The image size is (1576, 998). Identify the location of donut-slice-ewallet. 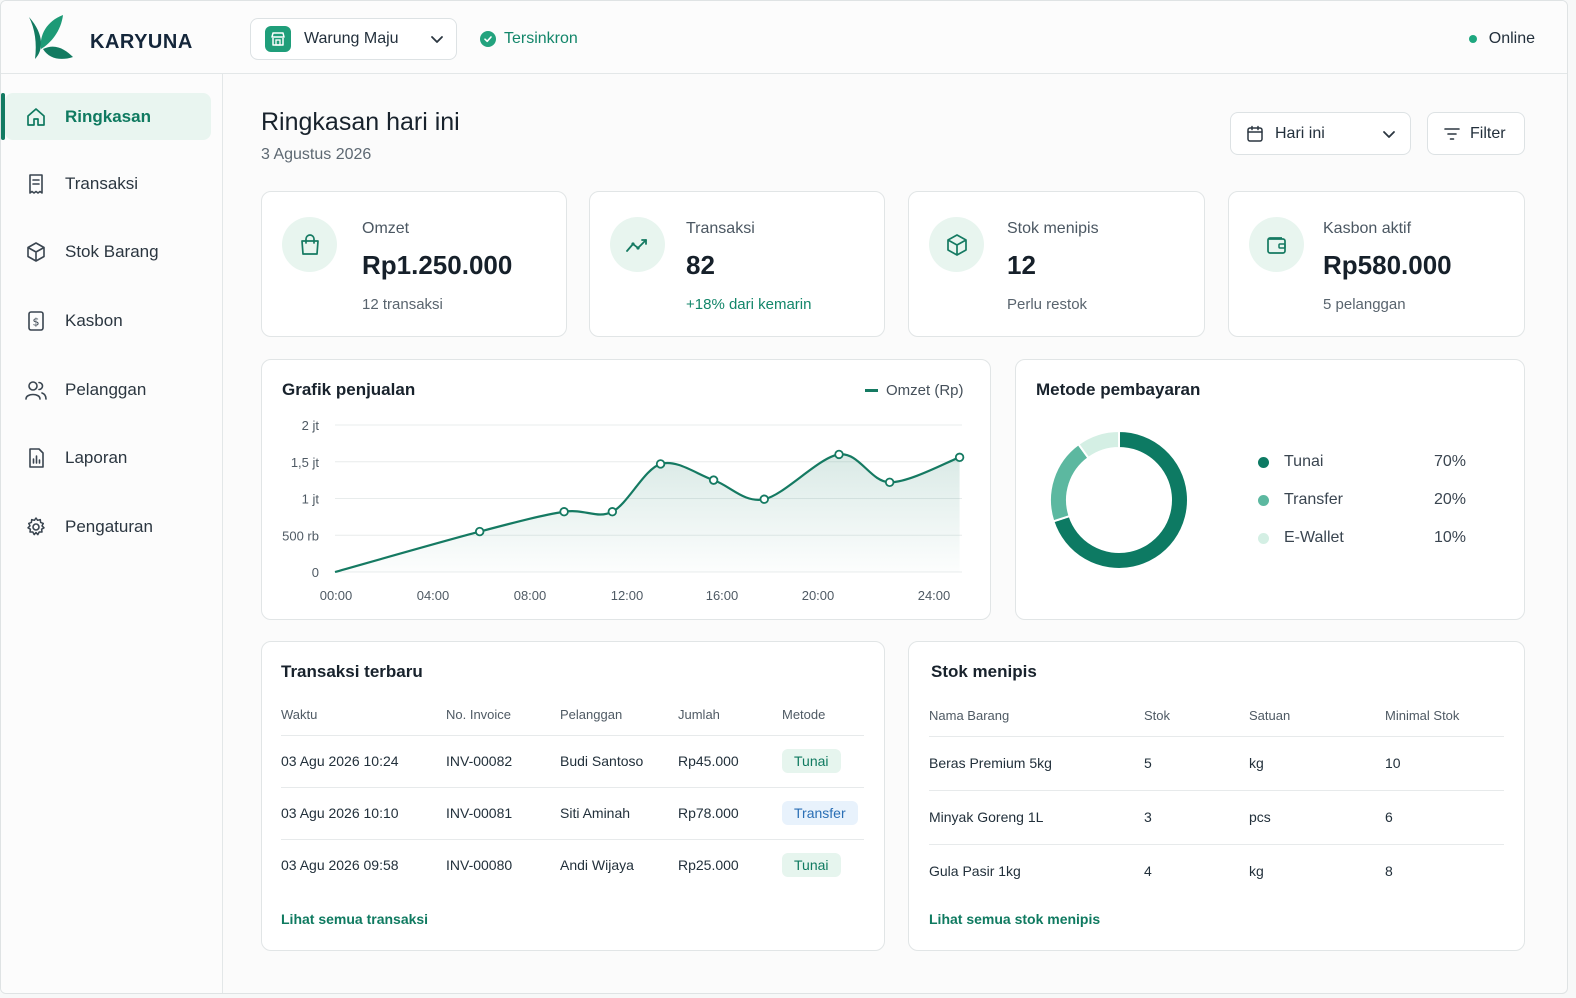
(1098, 444).